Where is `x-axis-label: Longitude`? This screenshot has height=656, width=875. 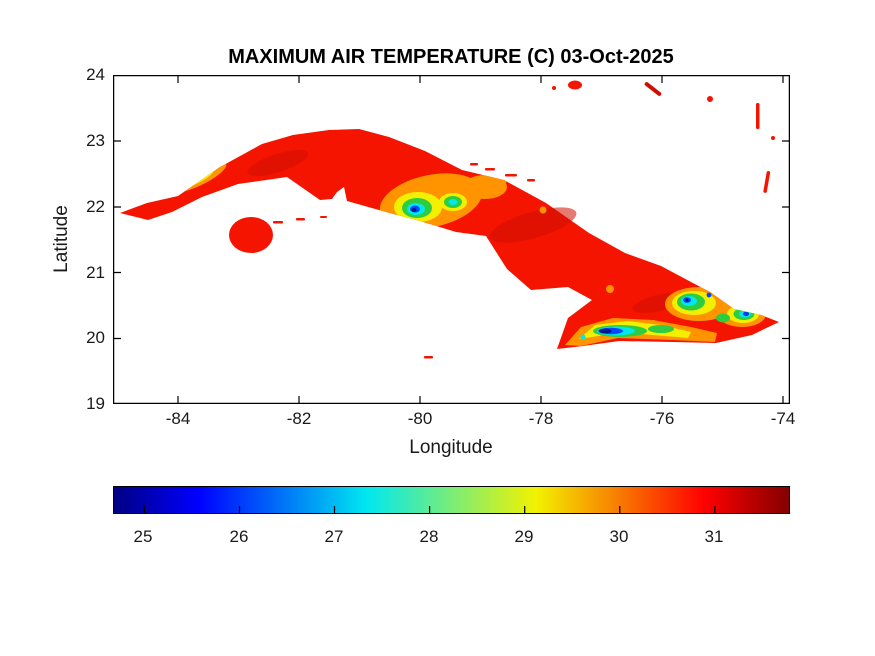
x-axis-label: Longitude is located at coordinates (451, 447).